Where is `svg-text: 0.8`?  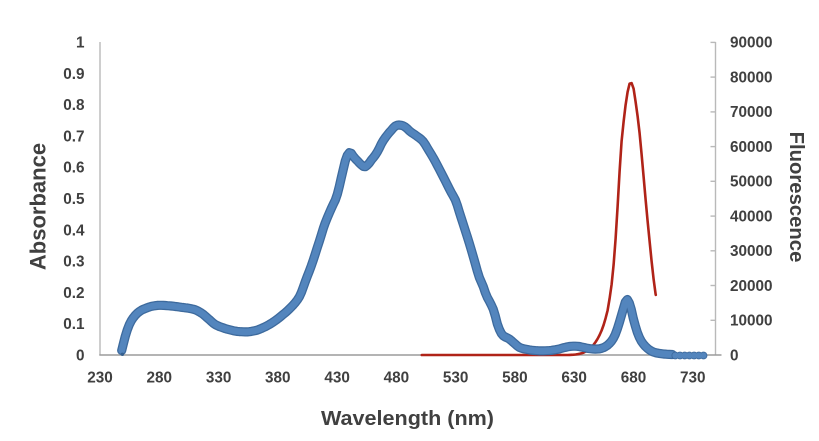
svg-text: 0.8 is located at coordinates (74, 105).